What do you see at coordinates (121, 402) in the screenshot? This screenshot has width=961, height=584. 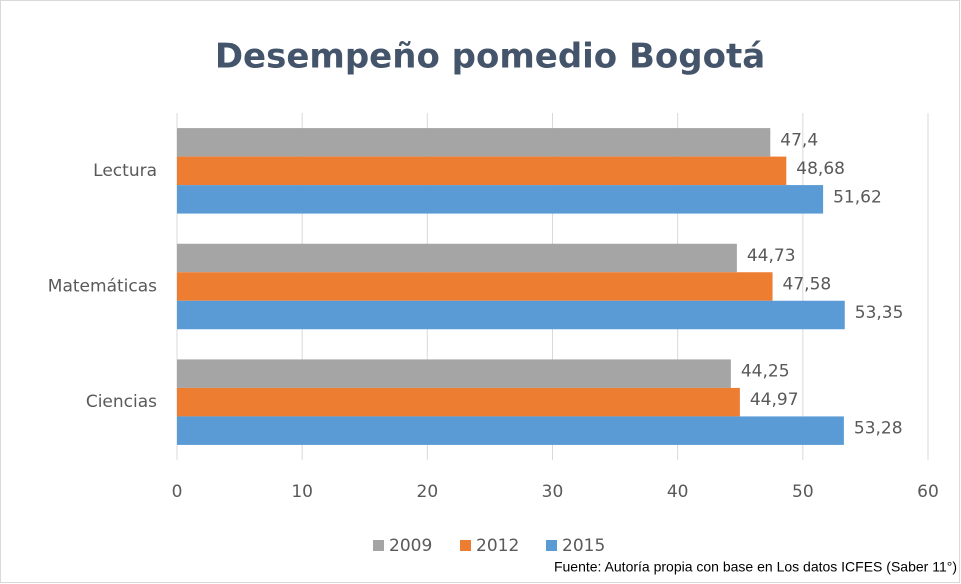 I see `y-tick-label: Ciencias` at bounding box center [121, 402].